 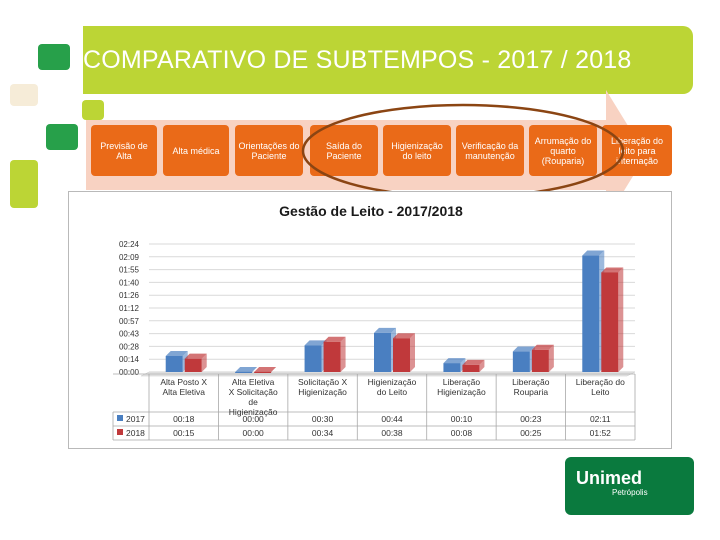 What do you see at coordinates (601, 433) in the screenshot?
I see `data-label: 01:52` at bounding box center [601, 433].